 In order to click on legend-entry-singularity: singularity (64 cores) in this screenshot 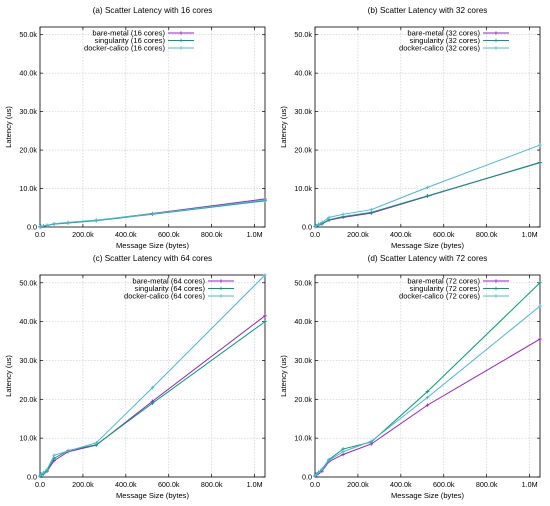, I will do `click(184, 288)`.